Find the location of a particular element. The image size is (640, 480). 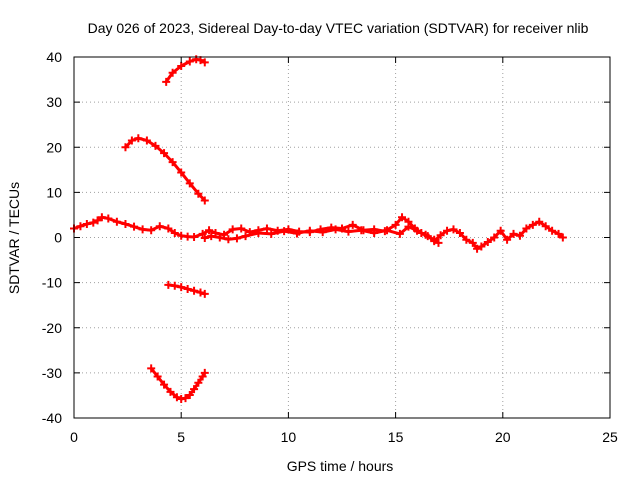

x-tick-label: 0 is located at coordinates (74, 437).